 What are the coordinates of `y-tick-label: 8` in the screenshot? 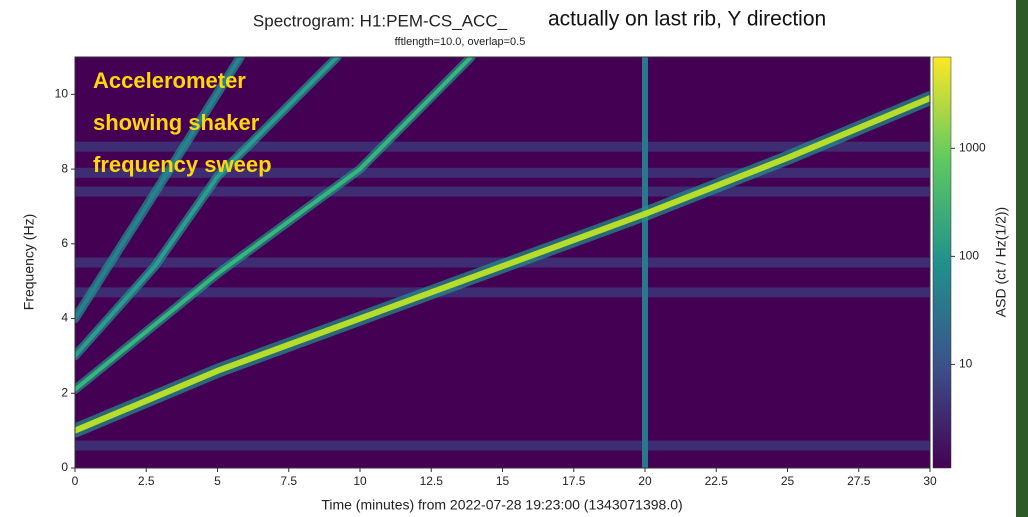 It's located at (64, 168).